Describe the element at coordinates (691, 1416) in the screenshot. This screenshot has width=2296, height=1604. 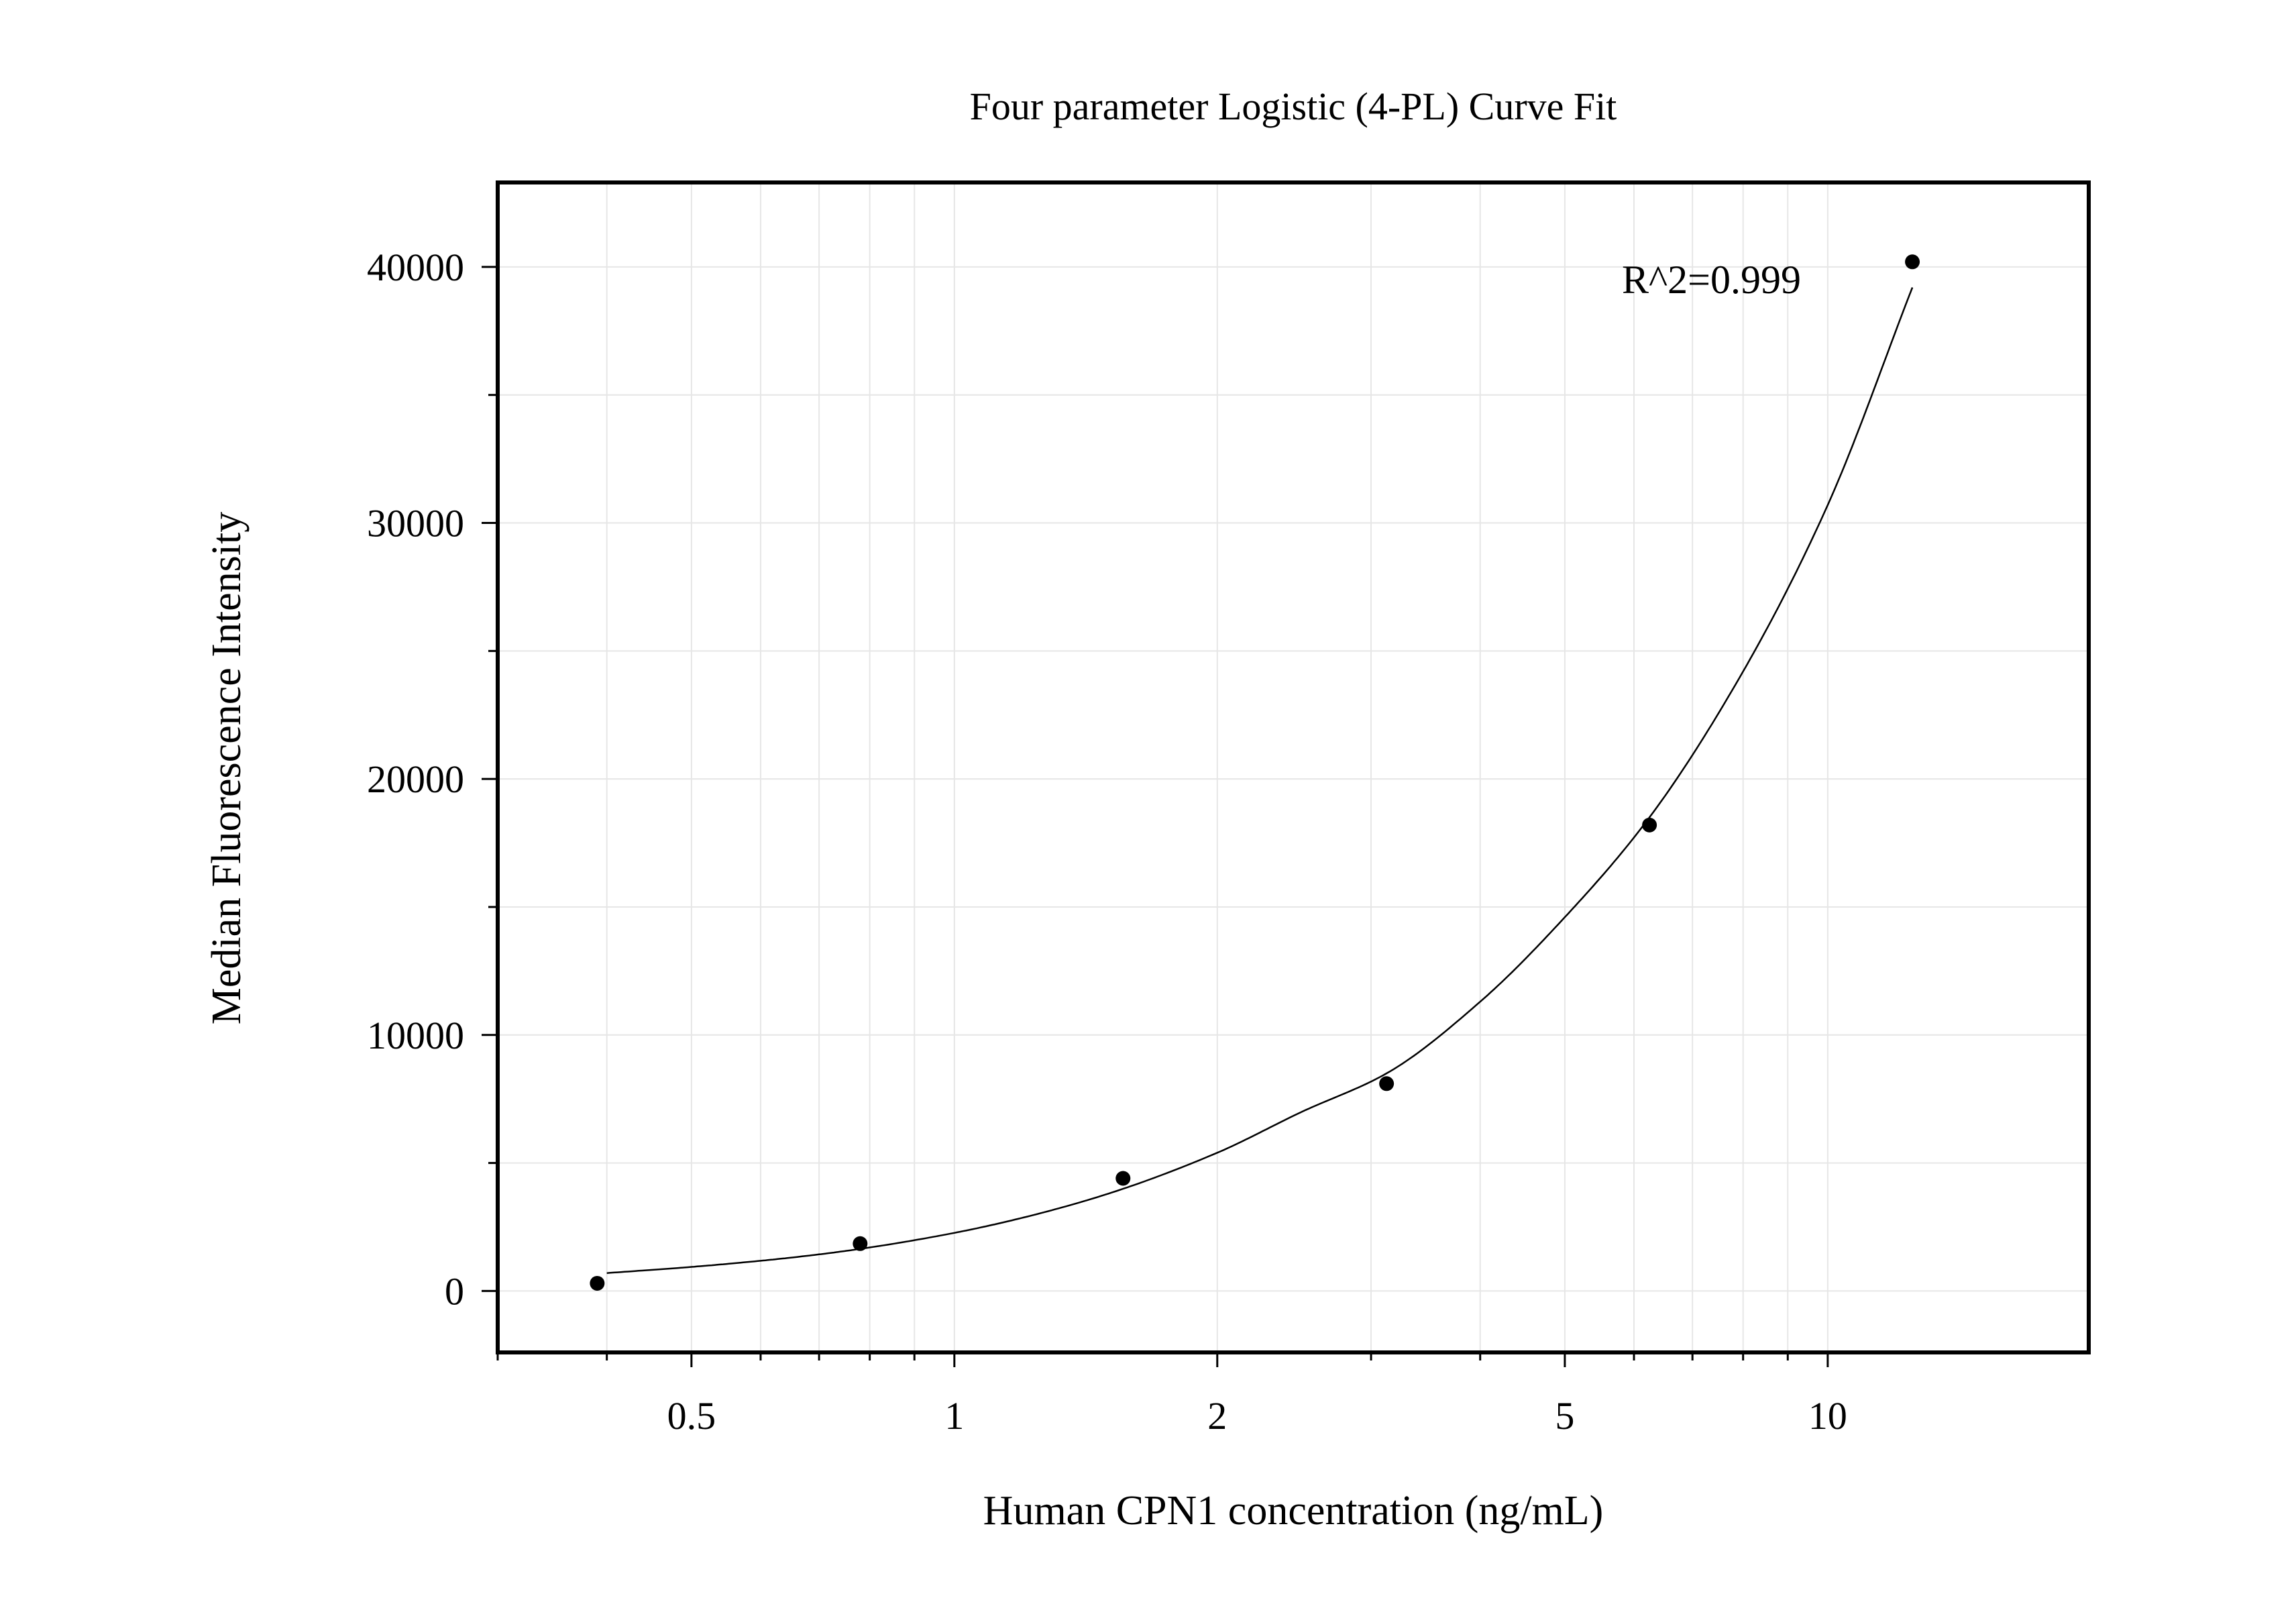
I see `x-tick-label: 0.5` at that location.